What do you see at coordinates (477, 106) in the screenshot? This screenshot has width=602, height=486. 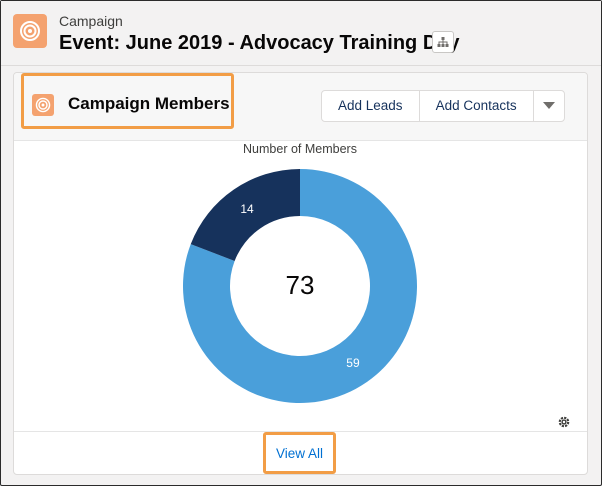 I see `add-contacts-button: Add Contacts` at bounding box center [477, 106].